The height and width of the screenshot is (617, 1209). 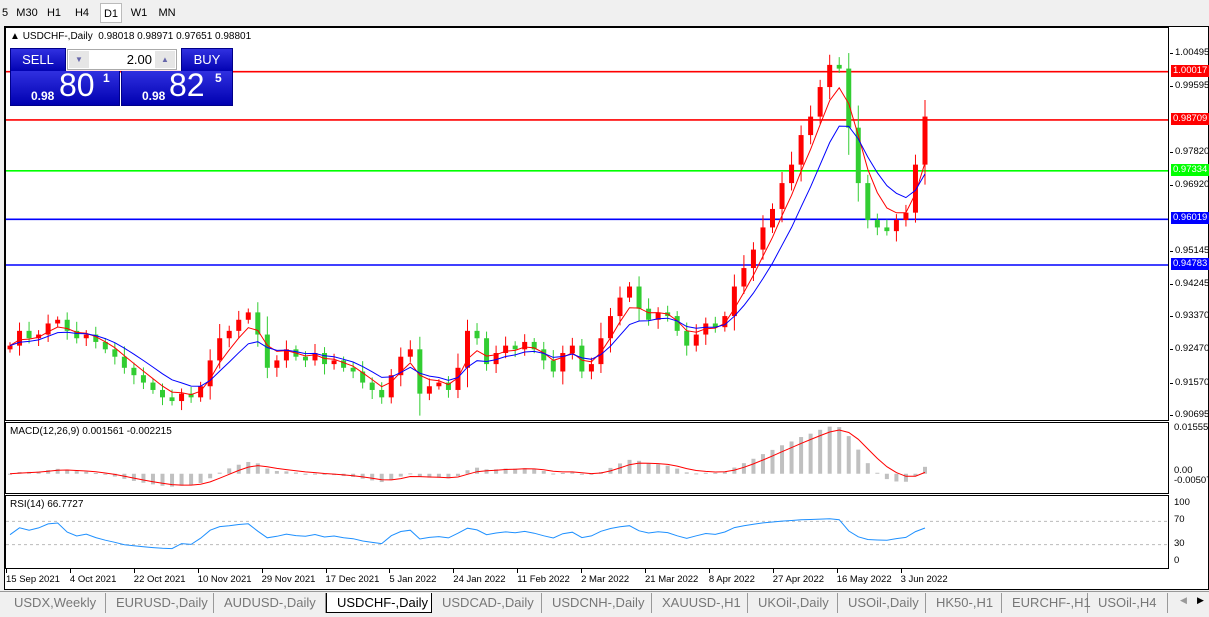 What do you see at coordinates (1046, 603) in the screenshot?
I see `chart-tab: EURCHF-,H1` at bounding box center [1046, 603].